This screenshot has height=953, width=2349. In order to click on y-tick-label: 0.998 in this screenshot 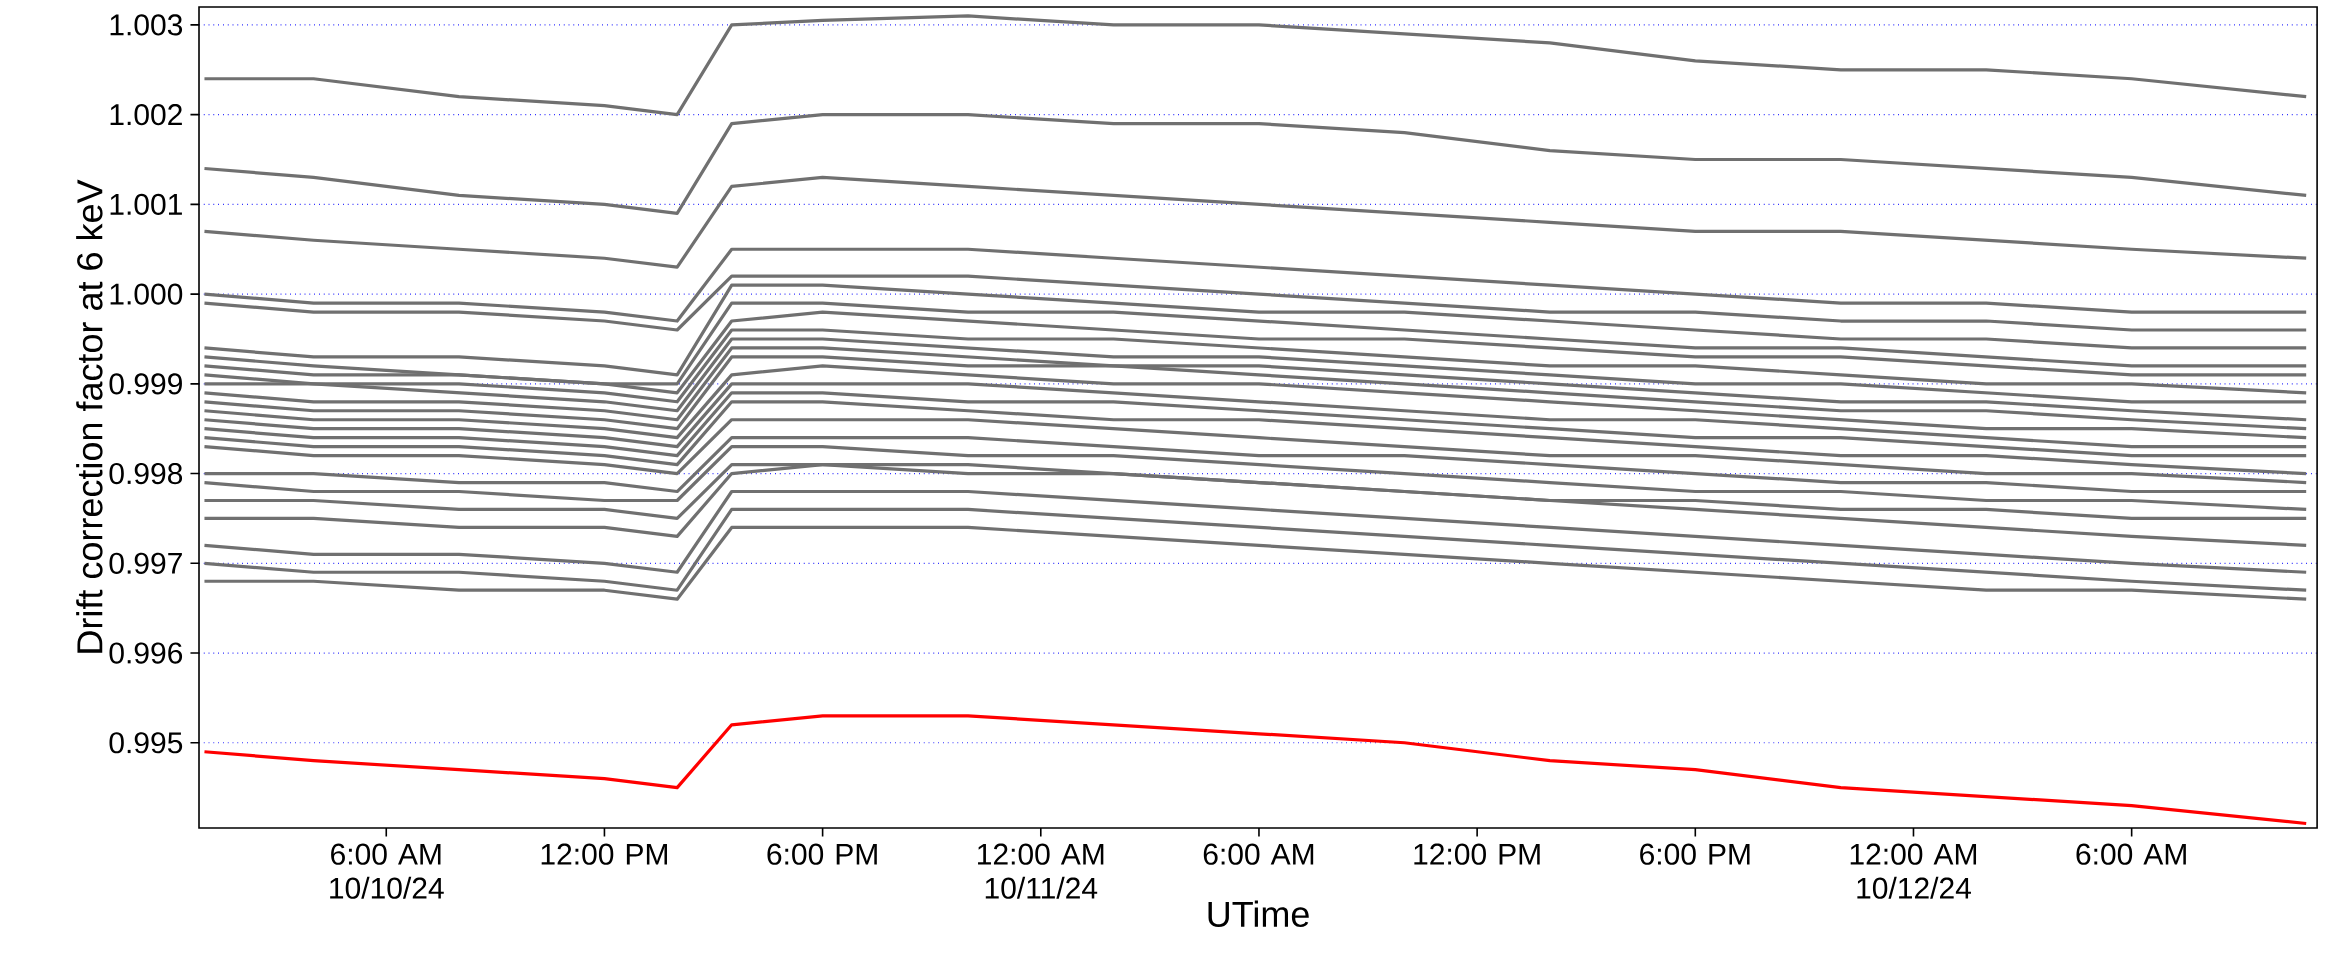, I will do `click(146, 473)`.